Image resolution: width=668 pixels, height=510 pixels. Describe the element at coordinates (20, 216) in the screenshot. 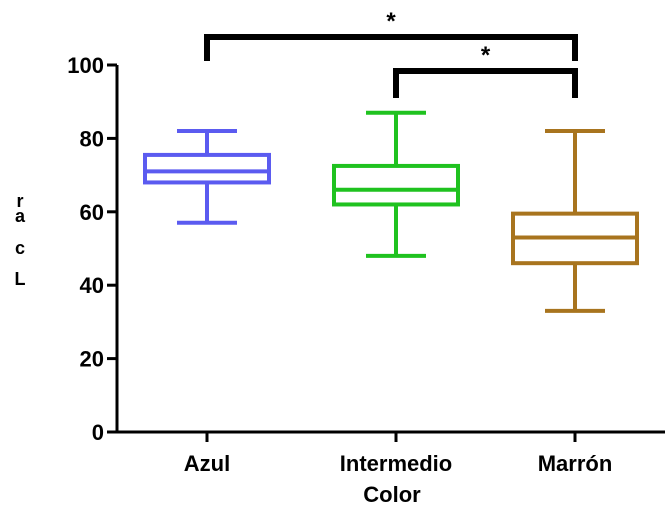

I see `y-label-char: a` at that location.